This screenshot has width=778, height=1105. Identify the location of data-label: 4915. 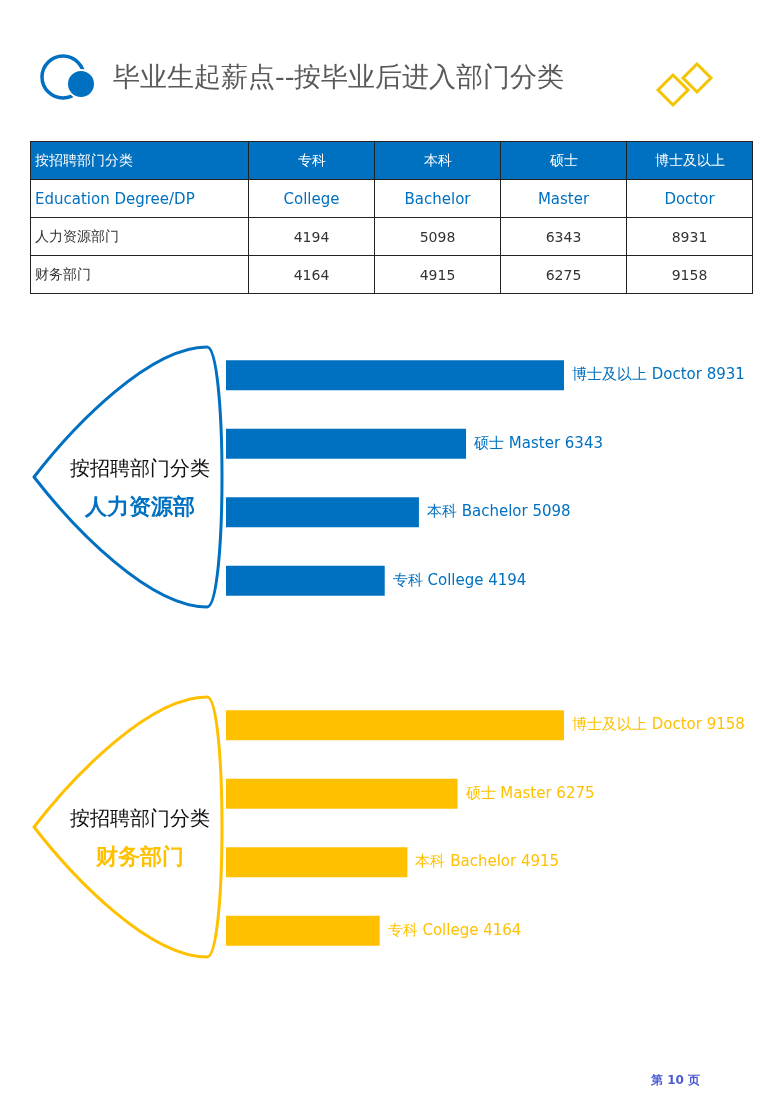
(437, 274).